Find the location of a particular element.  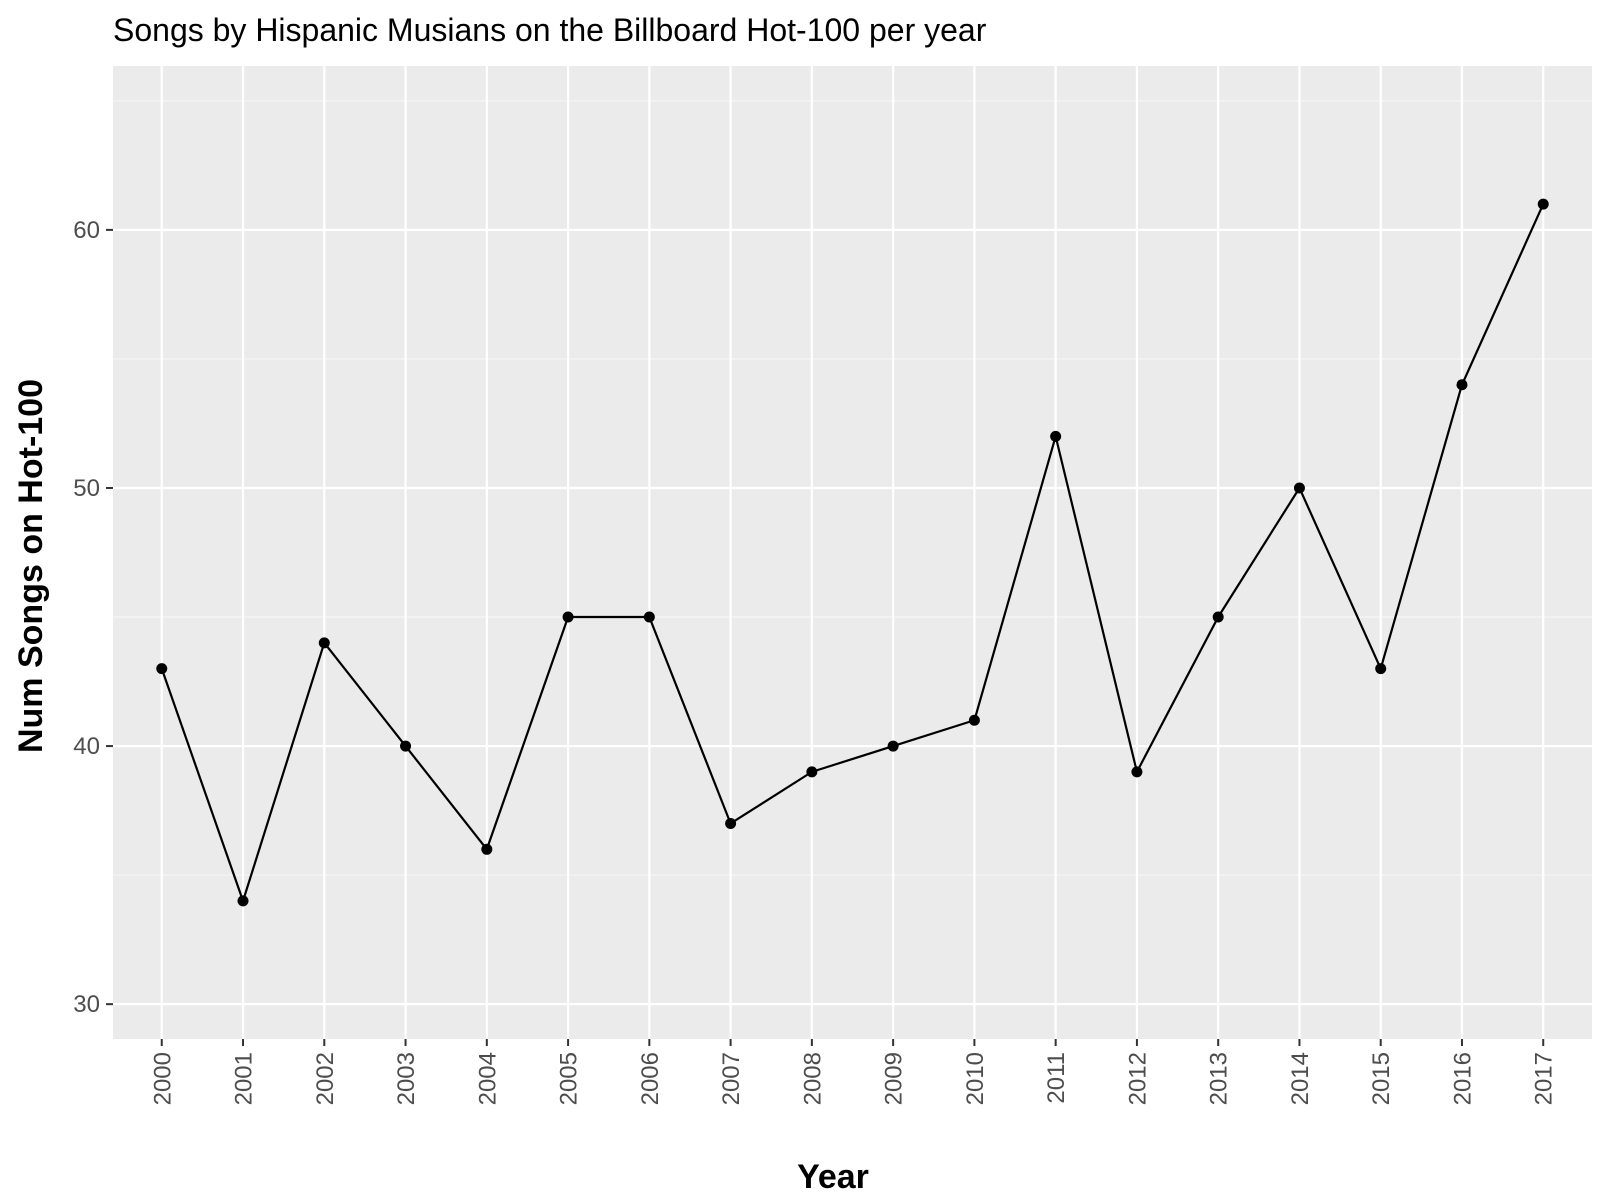

x-axis-title: Year is located at coordinates (833, 1177).